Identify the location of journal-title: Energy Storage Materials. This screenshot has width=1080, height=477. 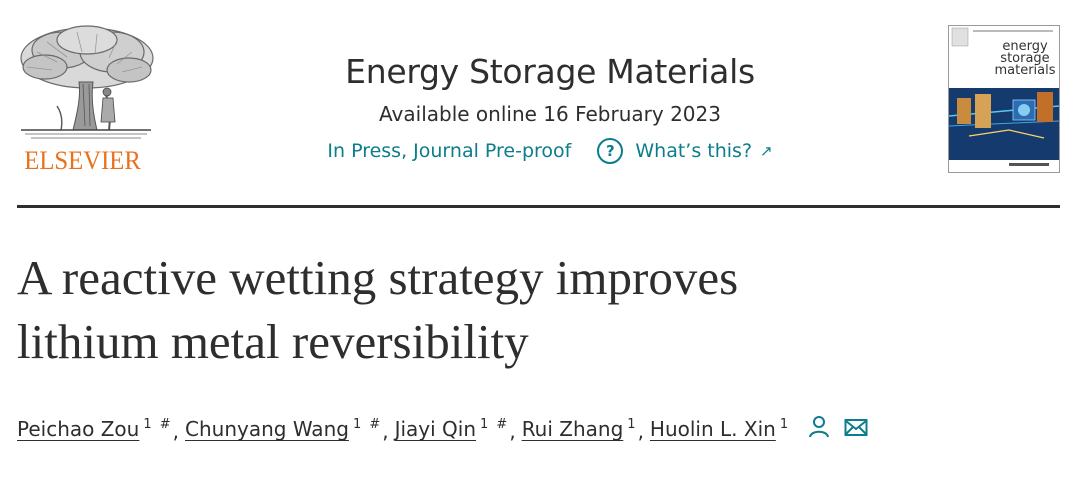
(550, 71).